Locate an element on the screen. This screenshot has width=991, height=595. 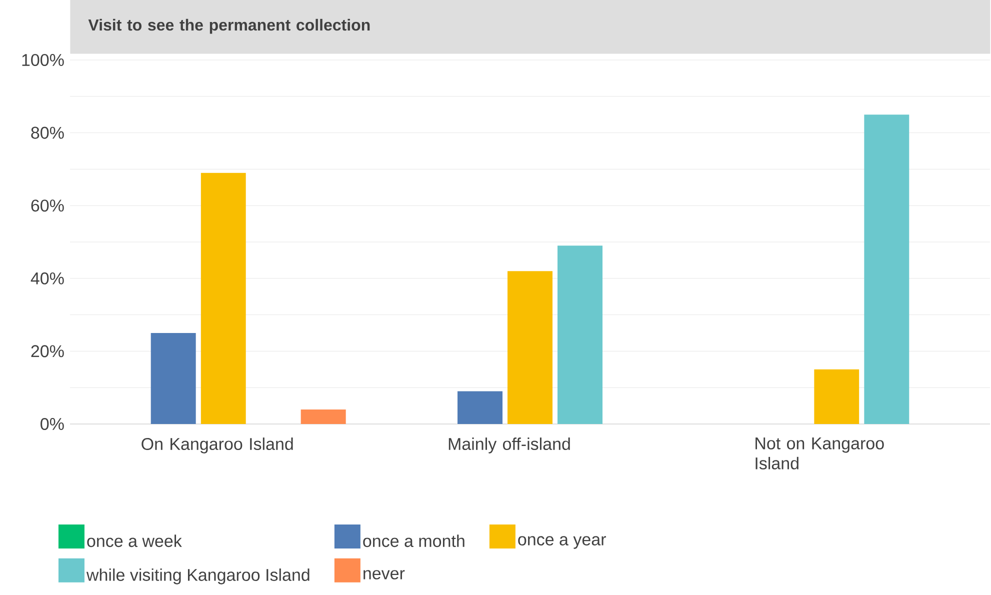
legend-label: once a week is located at coordinates (134, 541).